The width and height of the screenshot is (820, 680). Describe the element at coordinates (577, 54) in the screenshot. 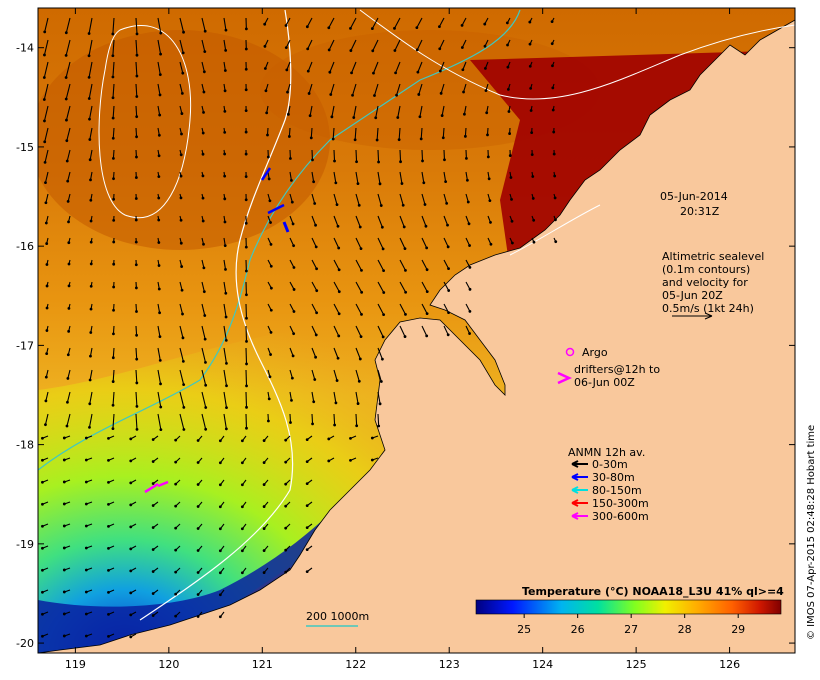

I see `sealevel-contour-north` at that location.